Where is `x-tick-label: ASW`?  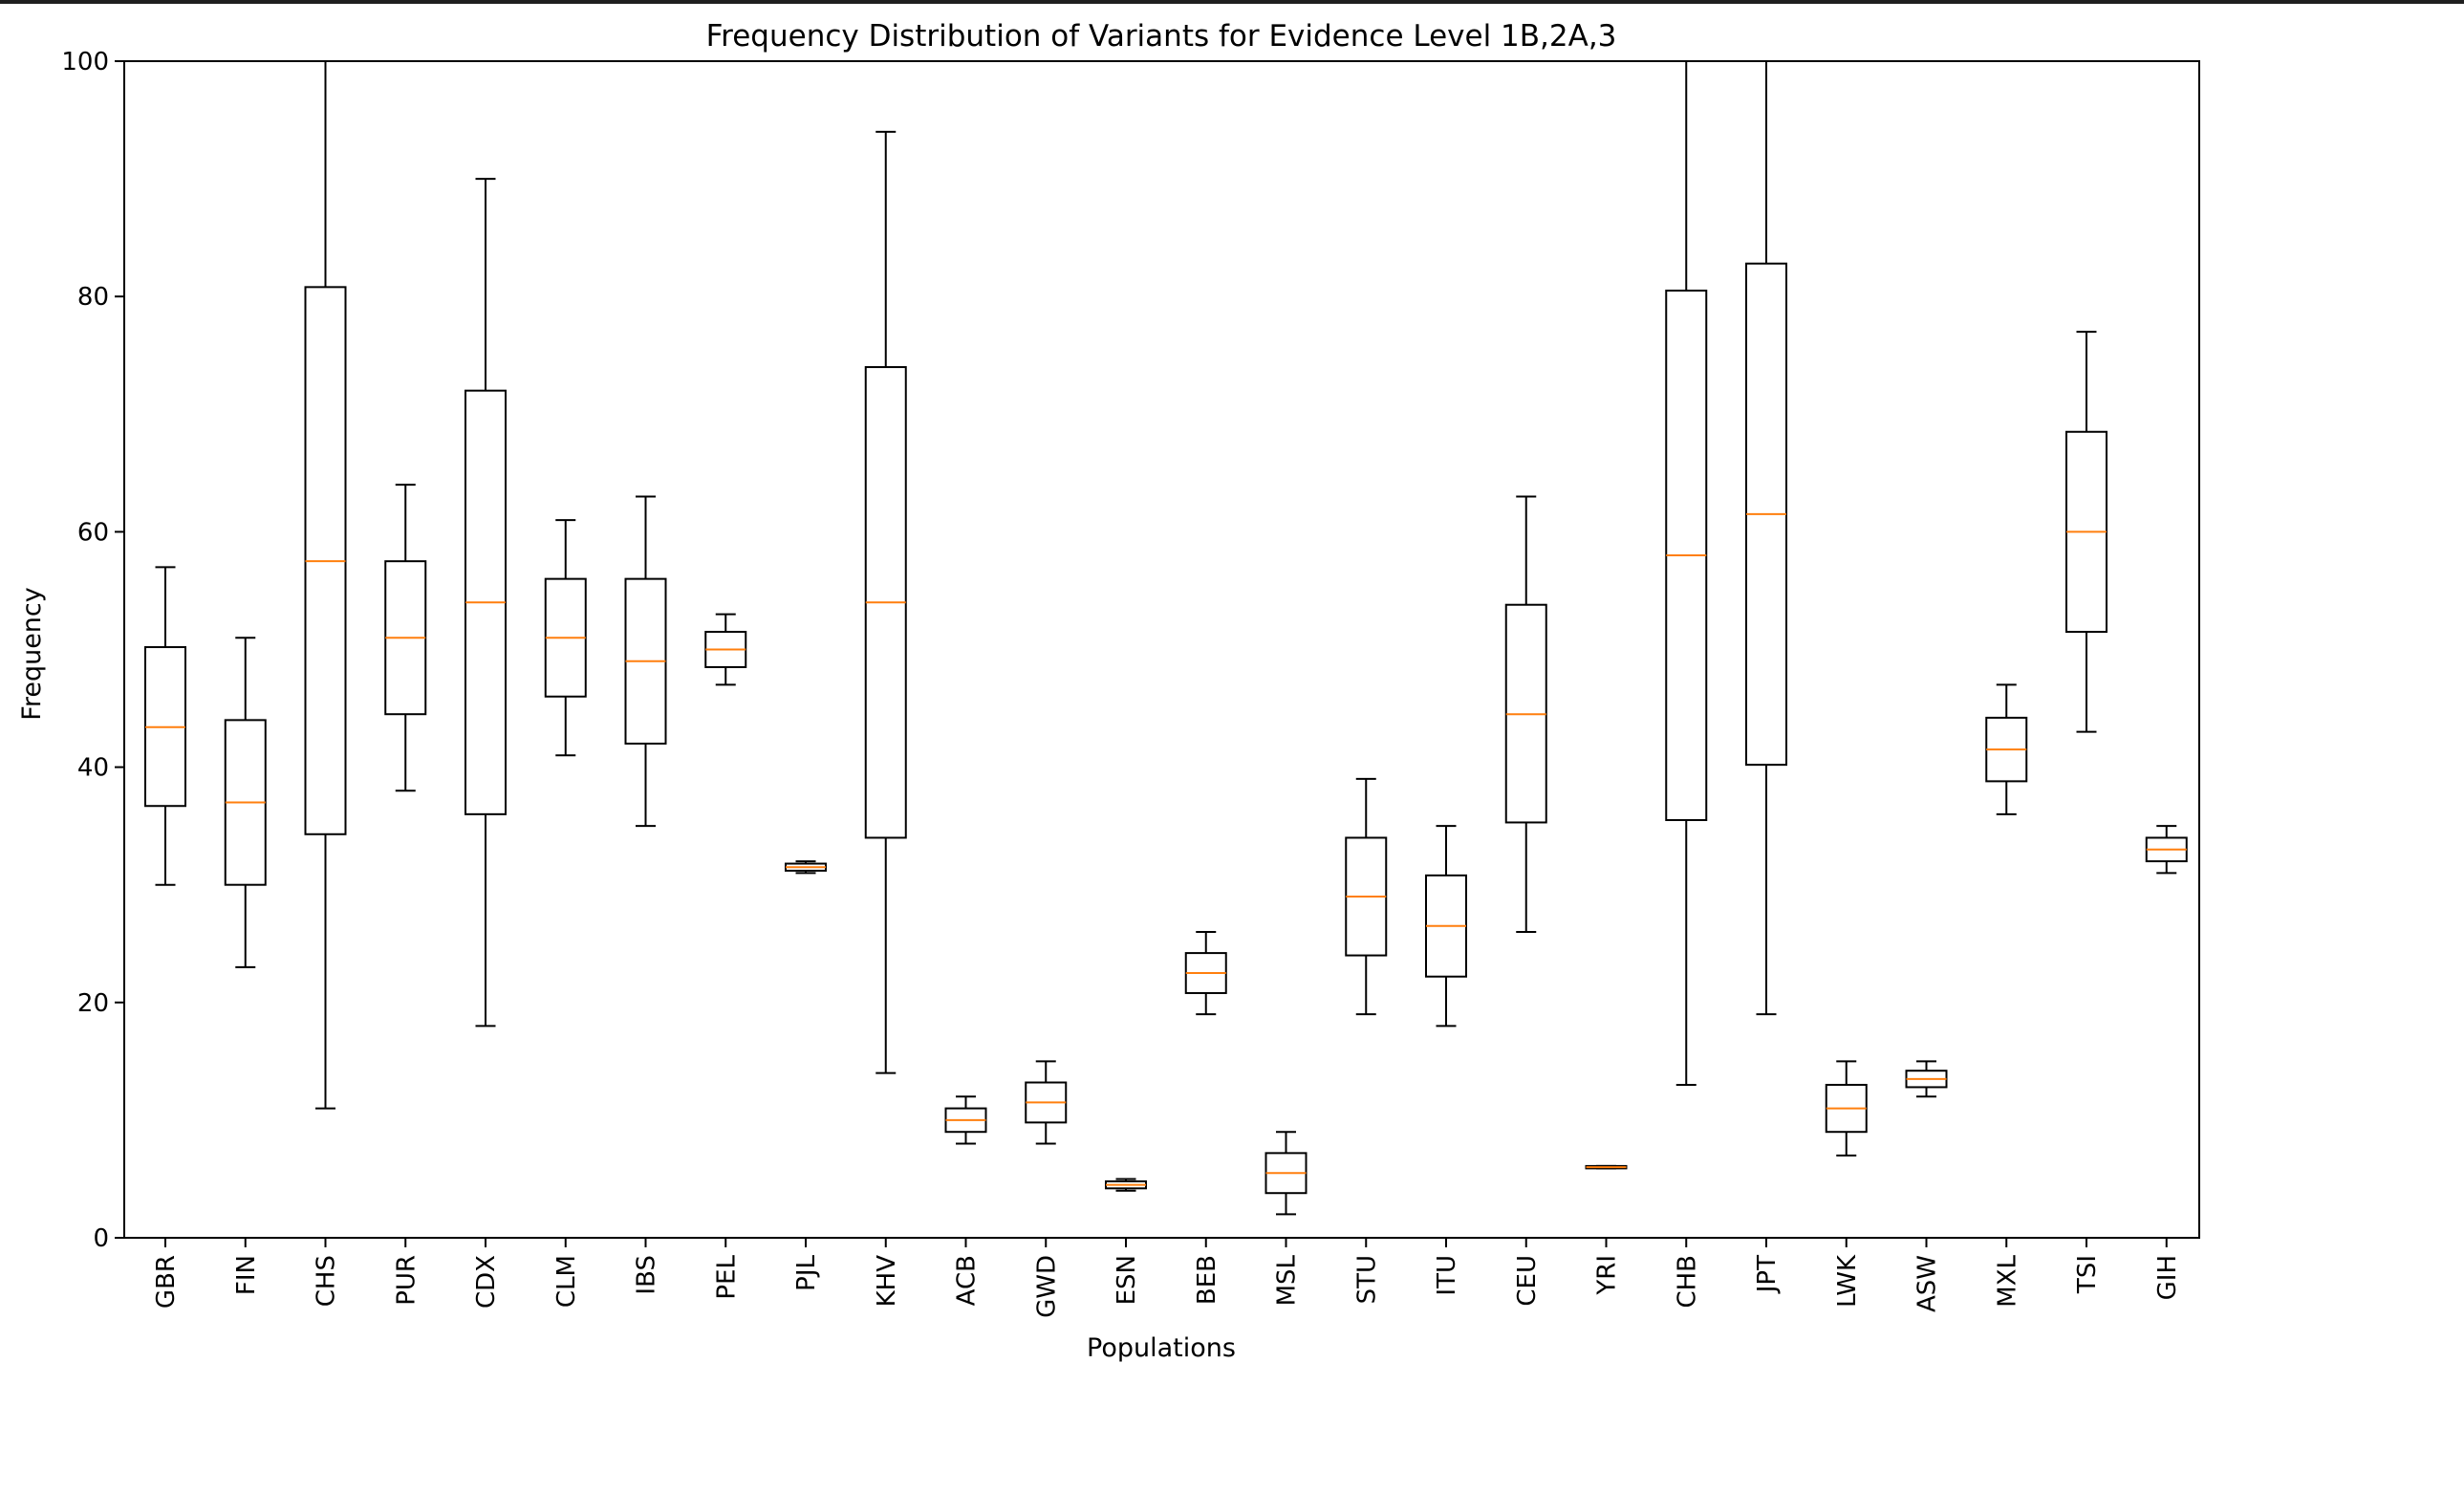
x-tick-label: ASW is located at coordinates (1927, 1283).